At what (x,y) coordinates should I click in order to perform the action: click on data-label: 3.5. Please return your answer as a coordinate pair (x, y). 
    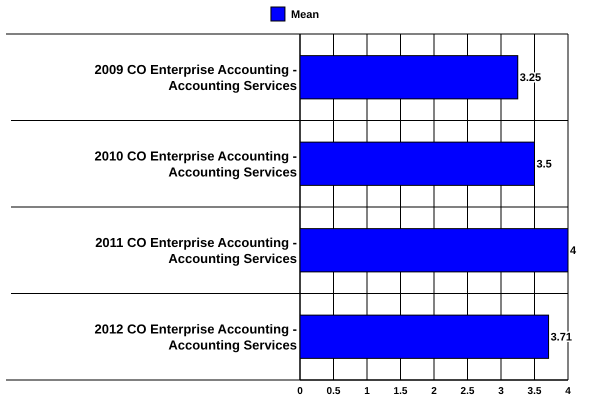
    Looking at the image, I should click on (544, 164).